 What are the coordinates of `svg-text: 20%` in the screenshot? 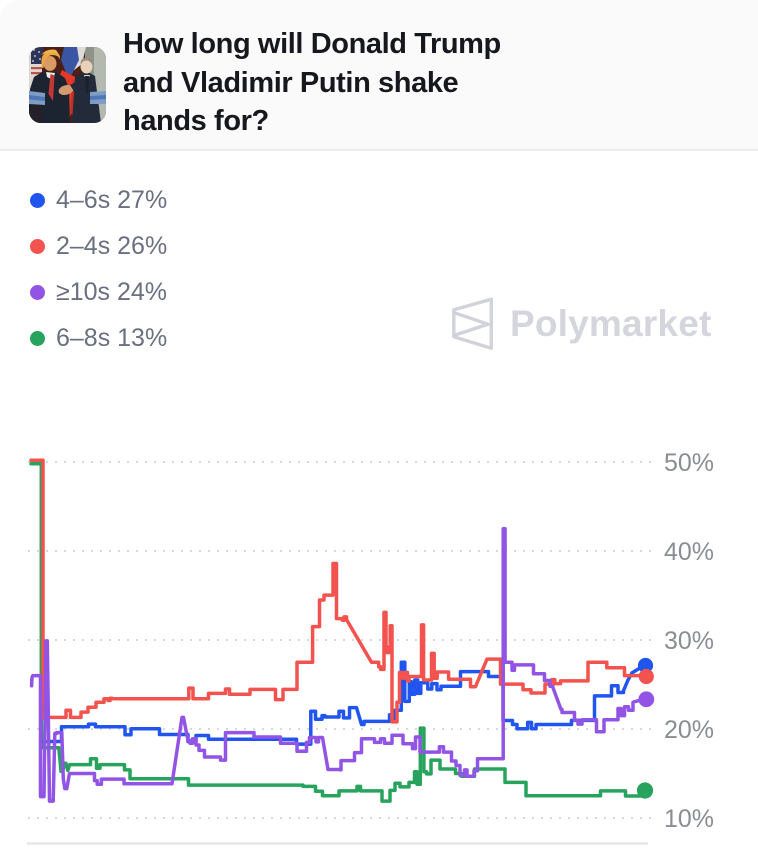 It's located at (689, 730).